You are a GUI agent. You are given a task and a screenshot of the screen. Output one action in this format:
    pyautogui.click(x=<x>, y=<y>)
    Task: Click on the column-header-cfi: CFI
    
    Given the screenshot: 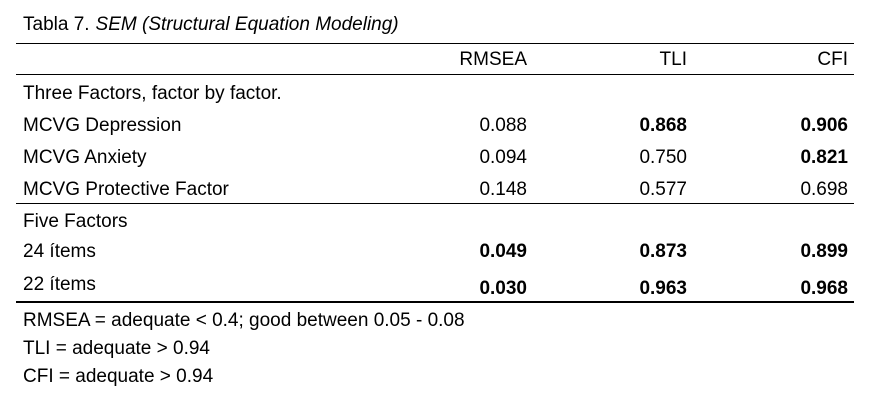 What is the action you would take?
    pyautogui.click(x=832, y=59)
    